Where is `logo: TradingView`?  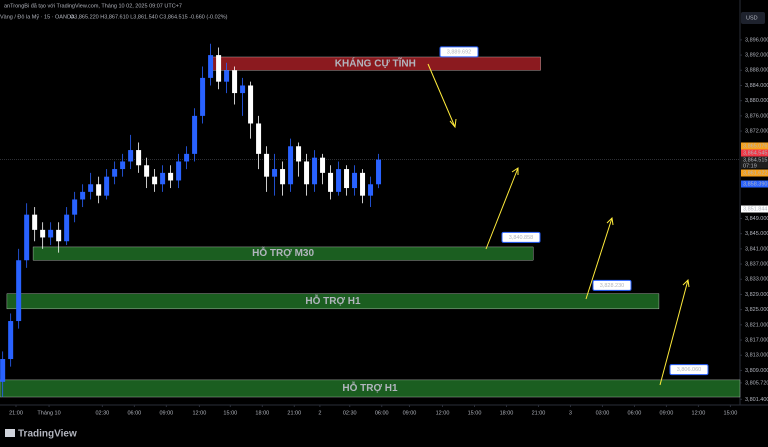 logo: TradingView is located at coordinates (41, 434).